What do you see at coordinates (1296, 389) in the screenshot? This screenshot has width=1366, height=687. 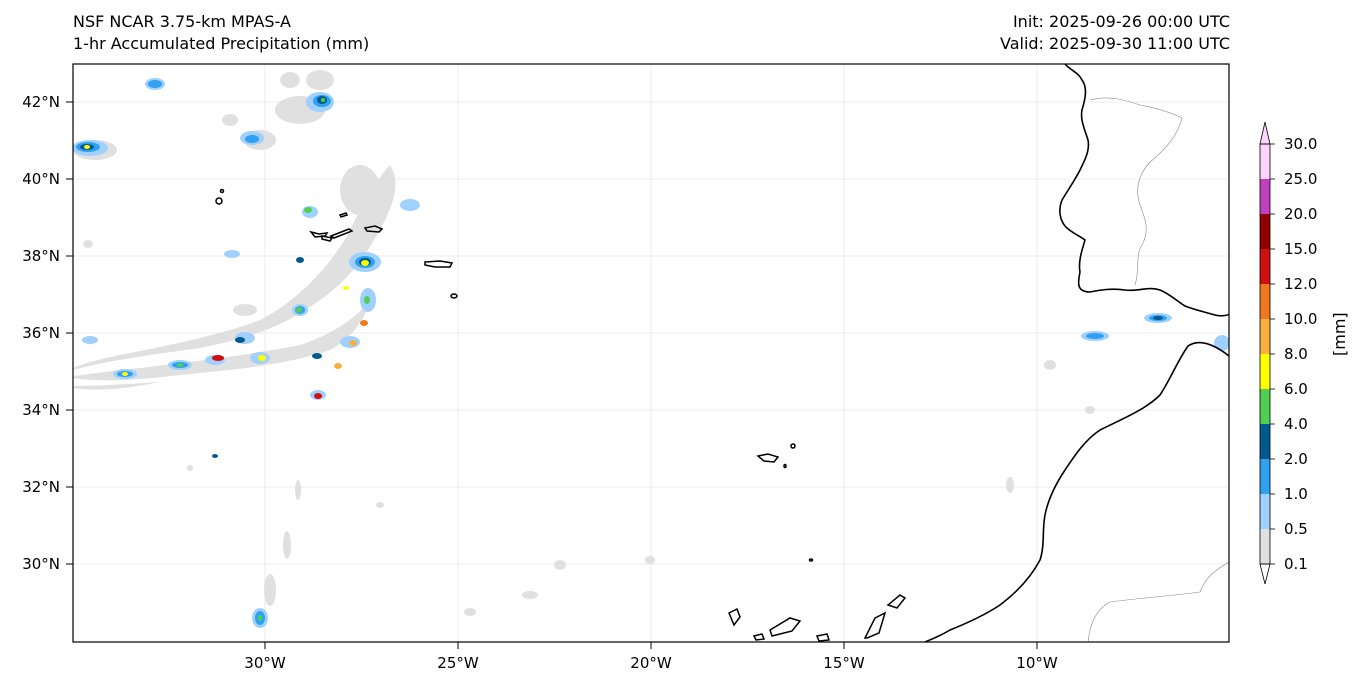 I see `colorbar-tick-label: 6.0` at bounding box center [1296, 389].